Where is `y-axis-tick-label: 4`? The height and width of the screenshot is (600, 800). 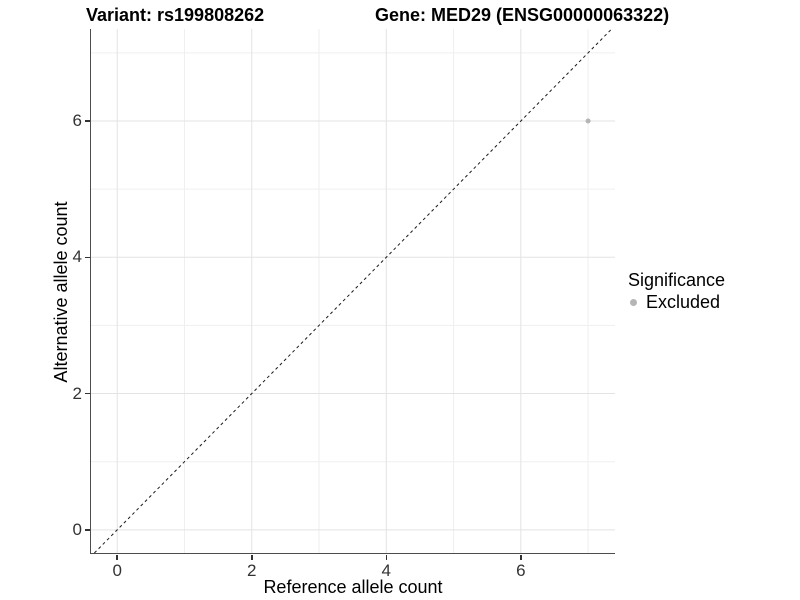 y-axis-tick-label: 4 is located at coordinates (77, 257).